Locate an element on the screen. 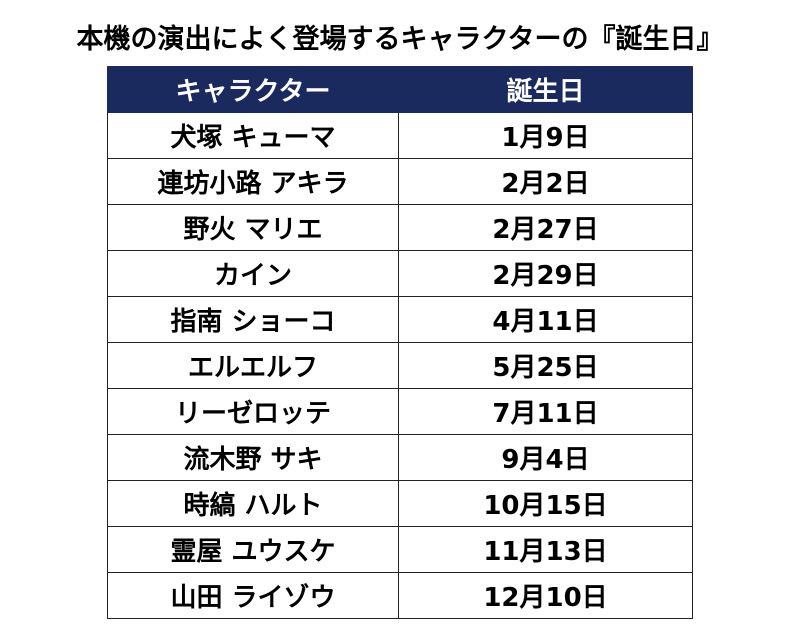 This screenshot has height=640, width=800. table-row: 時縞 ハルト 10月15日 is located at coordinates (400, 503).